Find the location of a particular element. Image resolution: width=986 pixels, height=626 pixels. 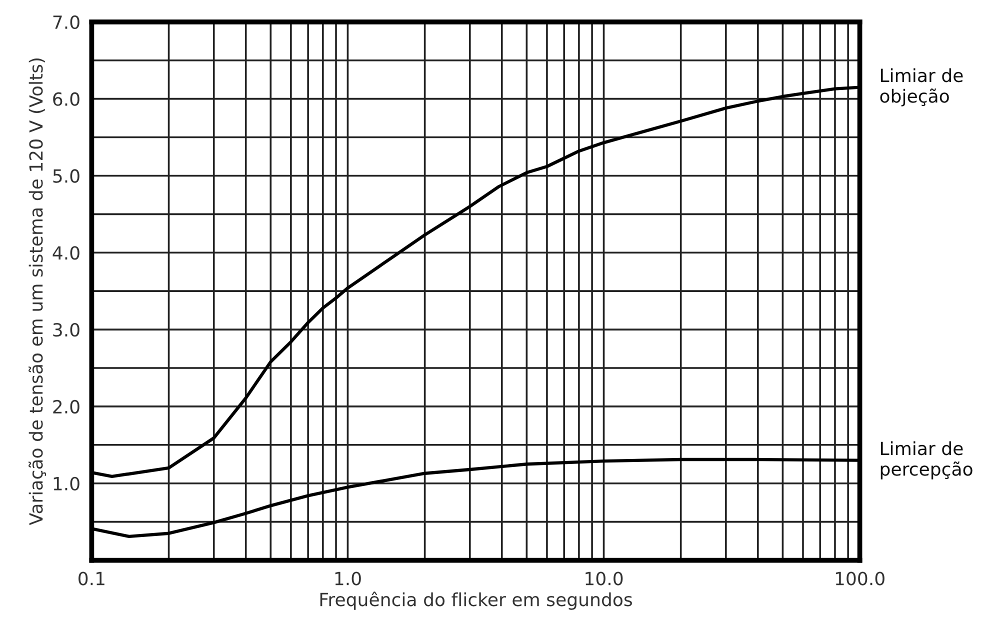

y-tick-label: 5.0 is located at coordinates (66, 176).